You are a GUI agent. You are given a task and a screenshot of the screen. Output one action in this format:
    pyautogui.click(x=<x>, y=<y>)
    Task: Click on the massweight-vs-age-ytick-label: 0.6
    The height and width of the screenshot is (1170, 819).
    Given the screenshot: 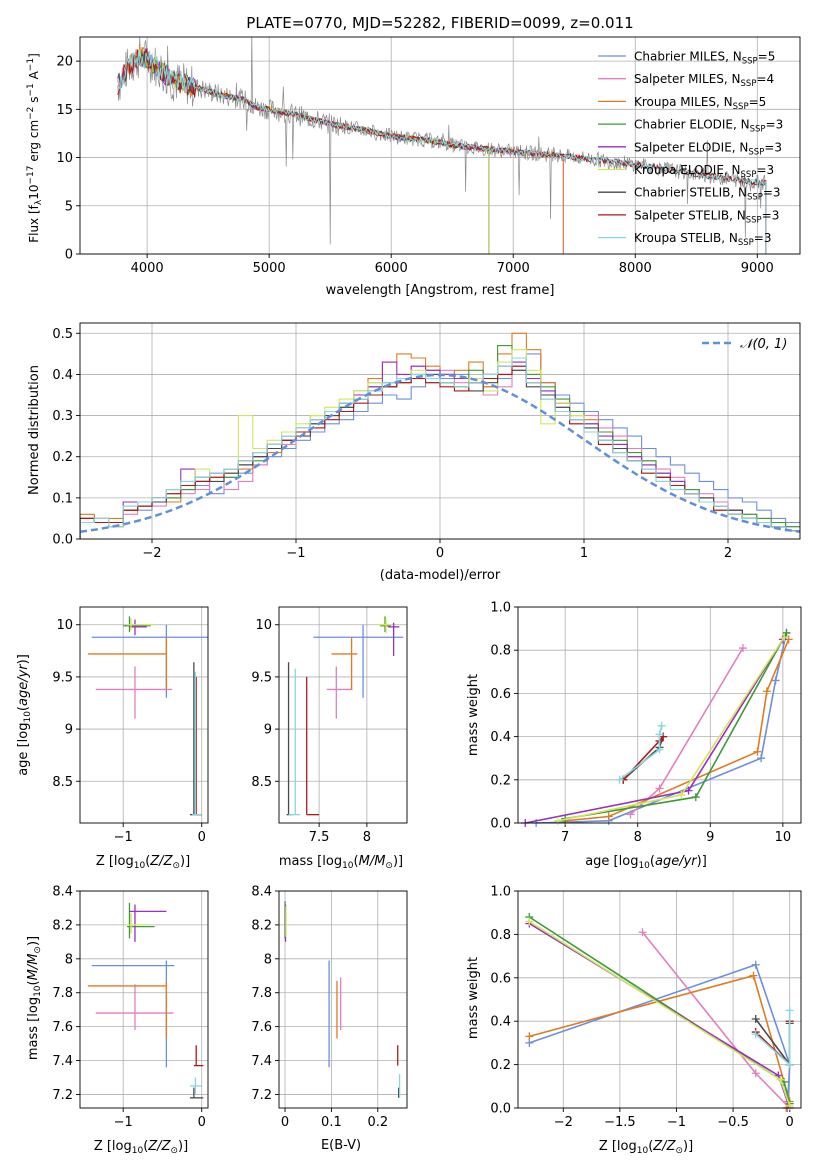 What is the action you would take?
    pyautogui.click(x=500, y=694)
    